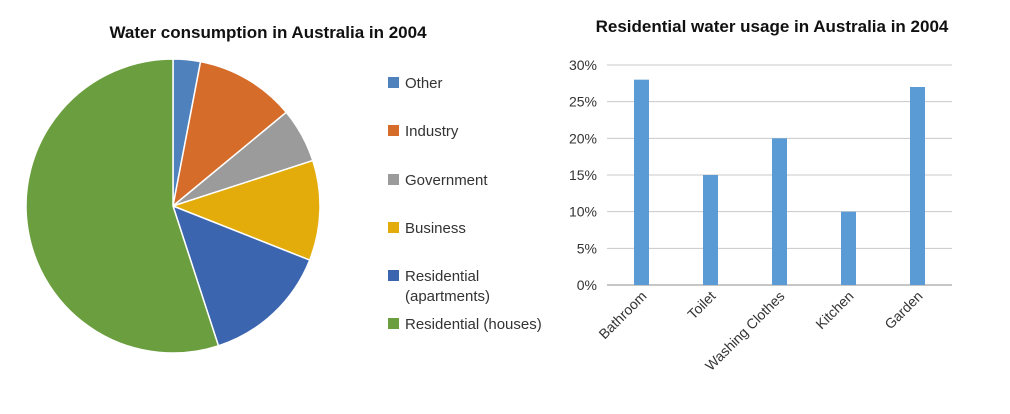 The width and height of the screenshot is (1010, 414). What do you see at coordinates (435, 228) in the screenshot?
I see `legend-label: Business` at bounding box center [435, 228].